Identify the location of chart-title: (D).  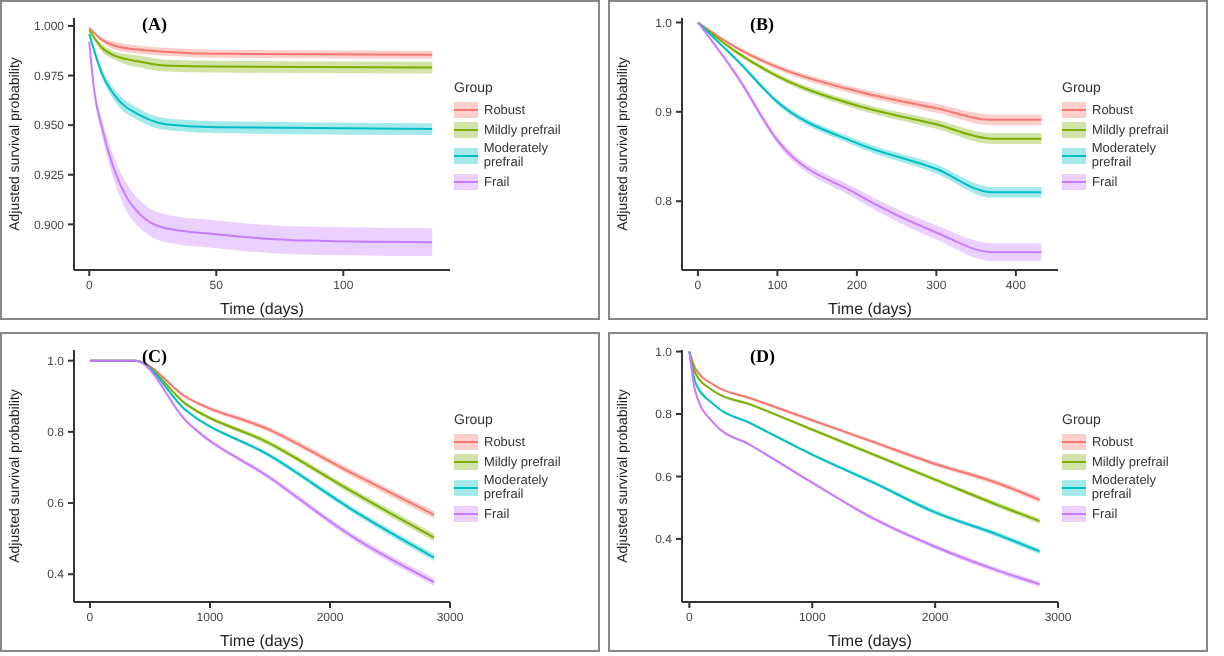
(762, 356).